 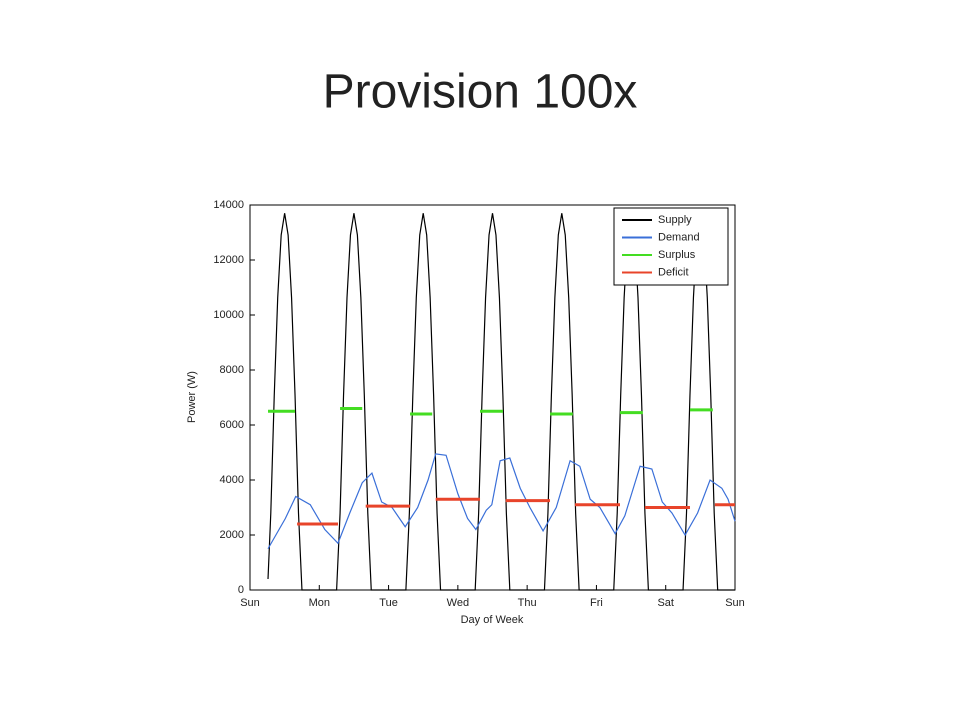 I want to click on y-tick-label: 12000, so click(x=228, y=260).